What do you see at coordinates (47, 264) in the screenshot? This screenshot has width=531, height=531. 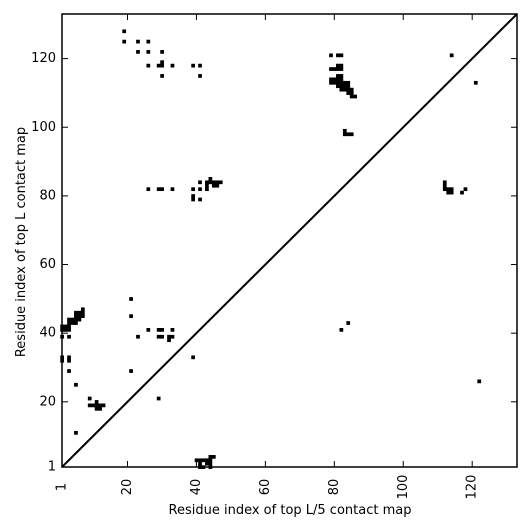 I see `y-tick-label: 60` at bounding box center [47, 264].